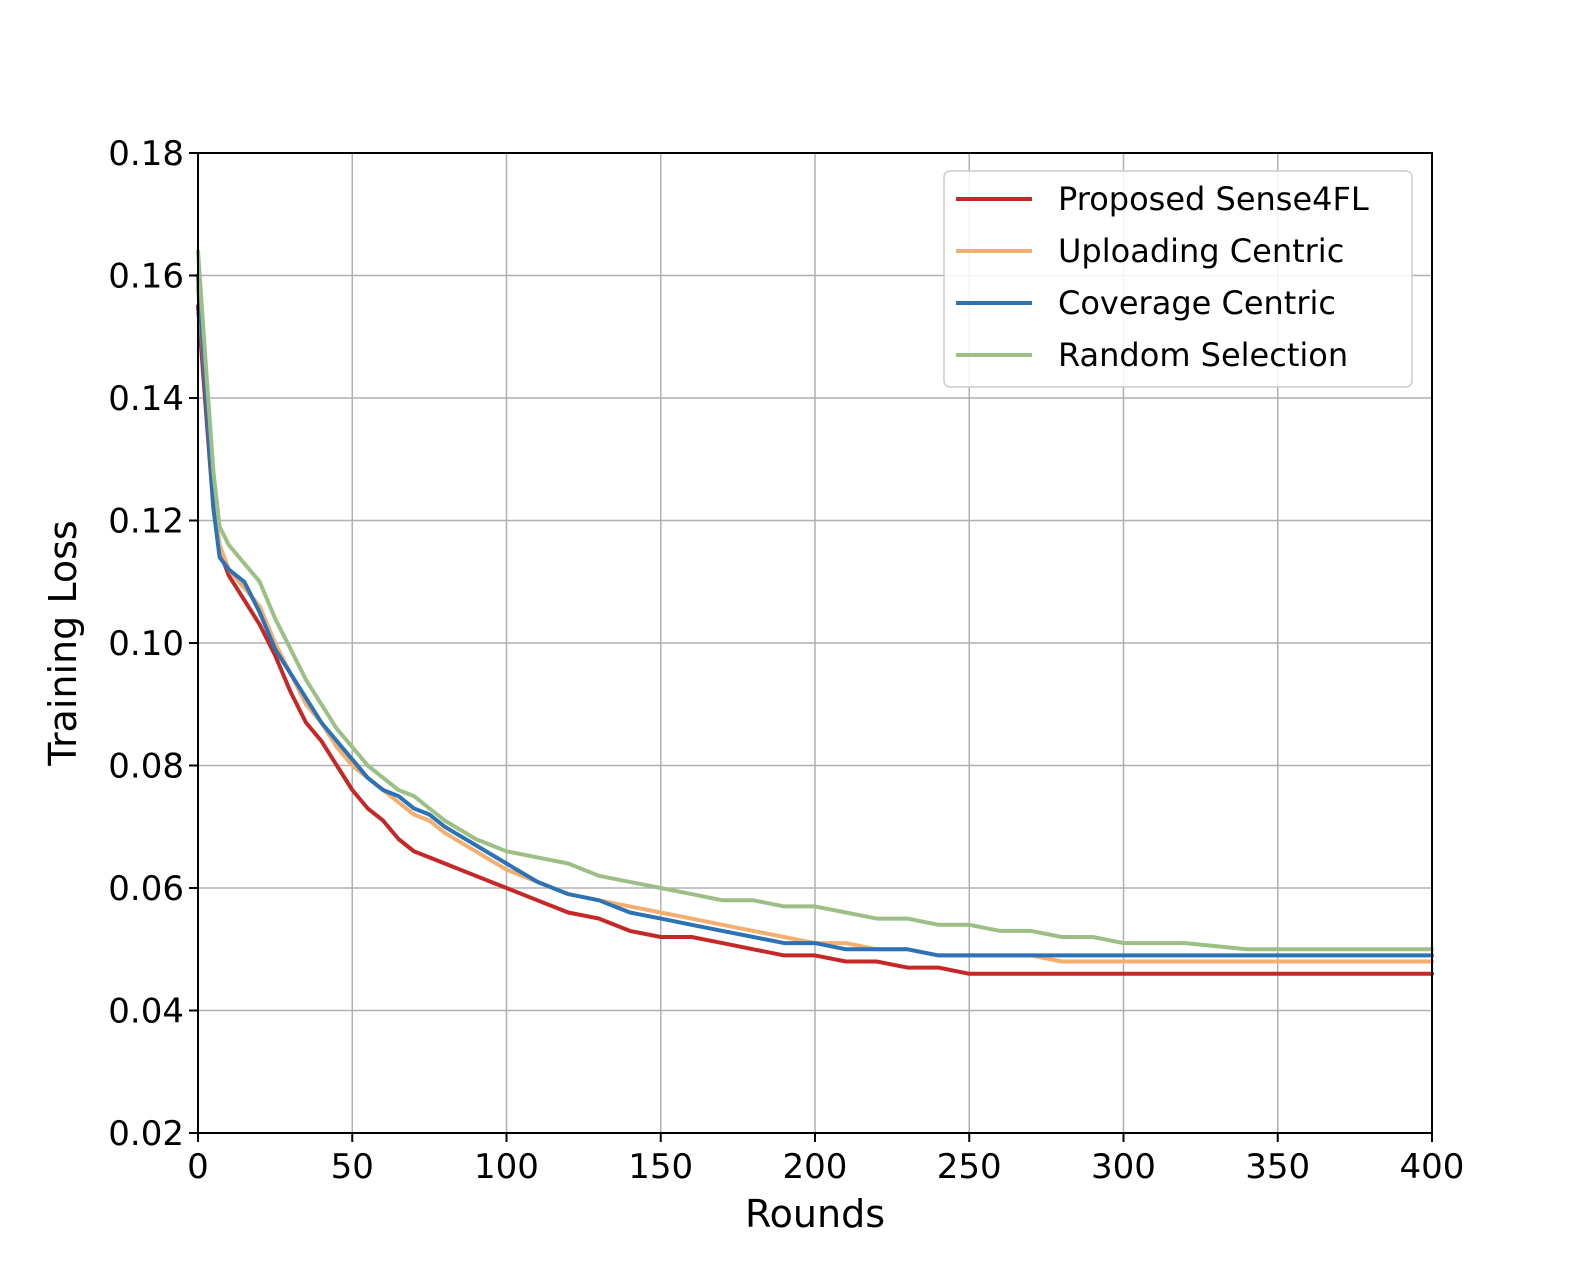  Describe the element at coordinates (352, 1167) in the screenshot. I see `x-tick-label: 50` at that location.